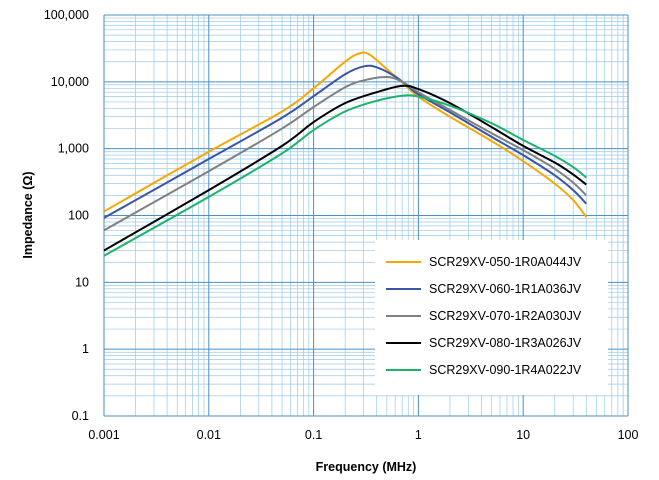 The width and height of the screenshot is (659, 480). Describe the element at coordinates (505, 316) in the screenshot. I see `legend-label: SCR29XV-070-1R2A030JV` at that location.